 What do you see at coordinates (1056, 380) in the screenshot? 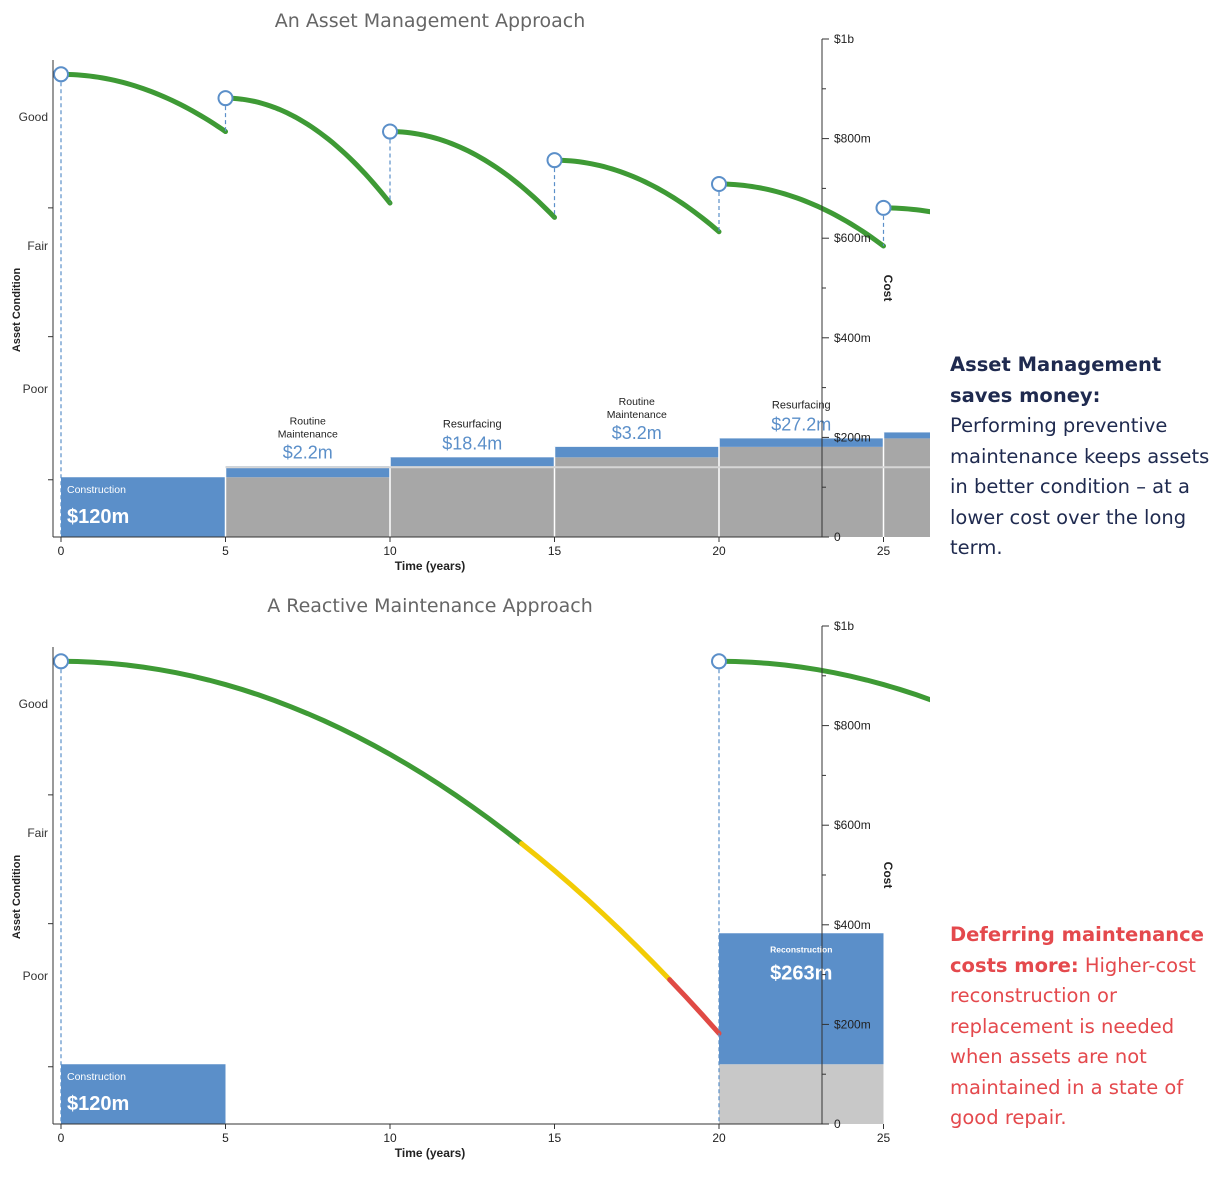
I see `asset-management-note-heading: Asset Management saves money:` at bounding box center [1056, 380].